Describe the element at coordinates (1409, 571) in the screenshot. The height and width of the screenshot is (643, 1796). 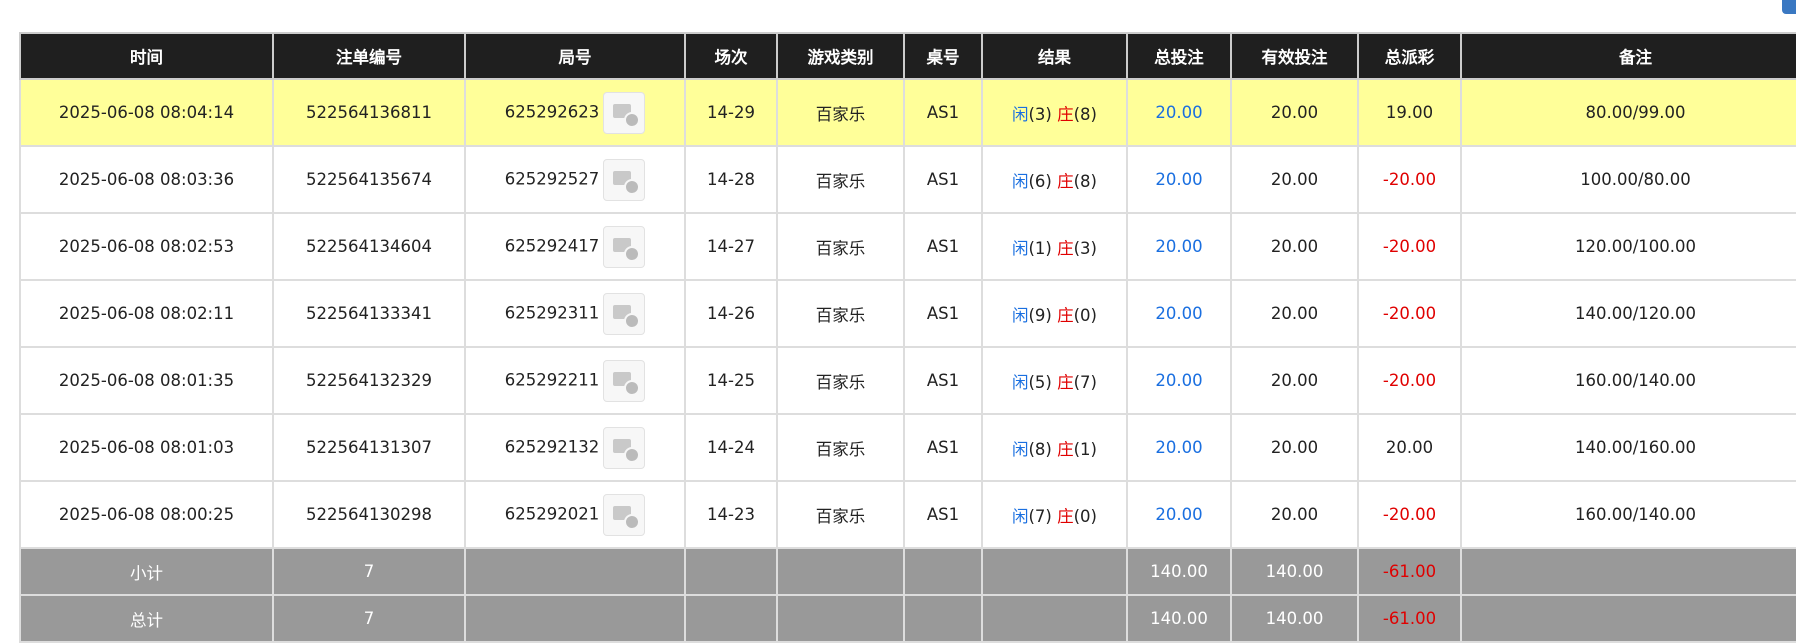
I see `summary-payout: -61.00` at that location.